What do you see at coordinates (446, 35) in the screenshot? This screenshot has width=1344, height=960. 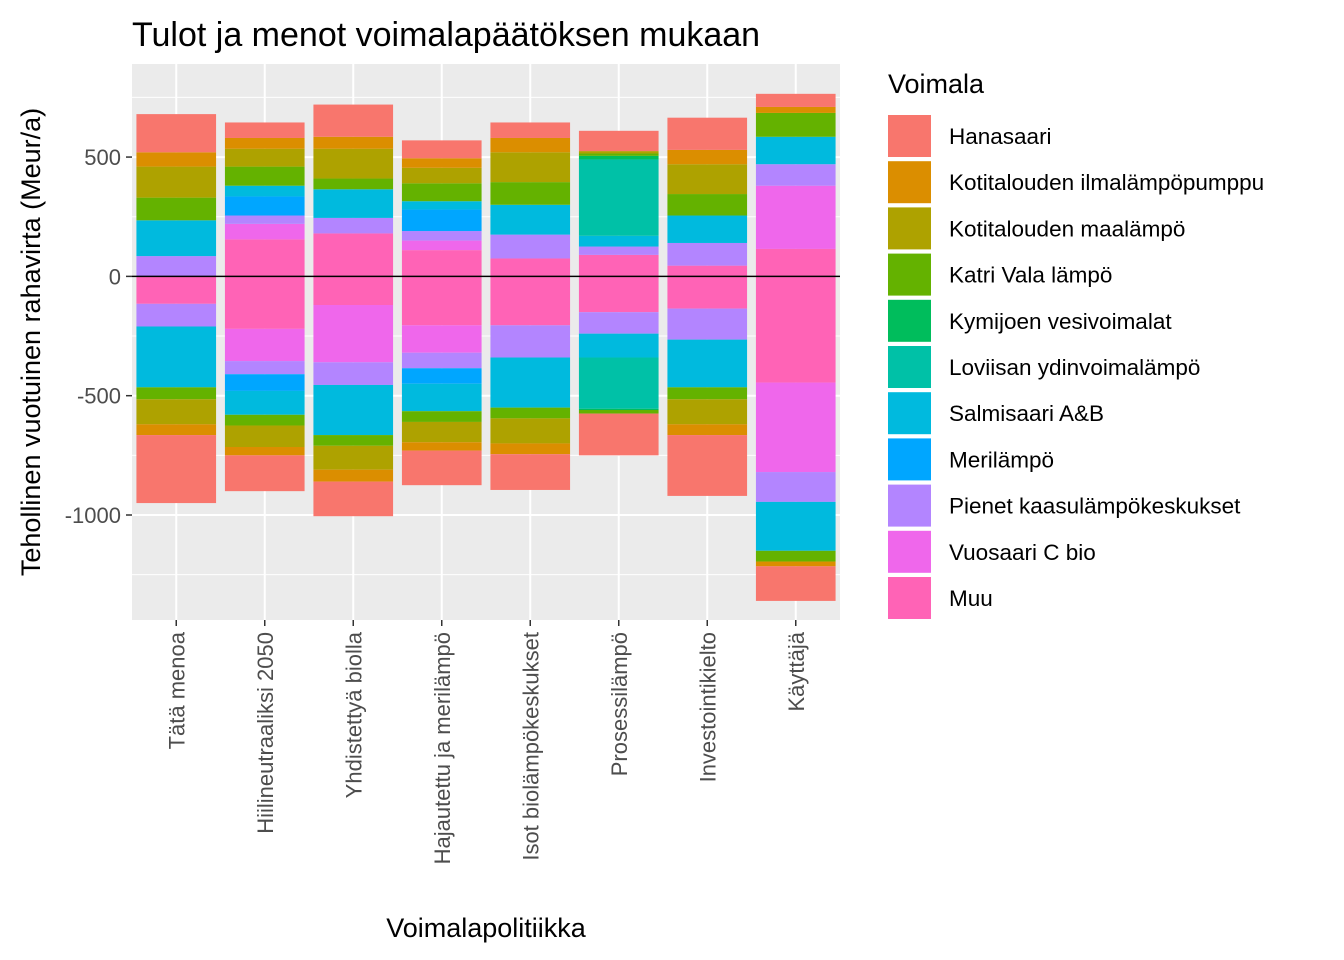 I see `chart-title: Tulot ja menot voimalapäätöksen mukaan` at bounding box center [446, 35].